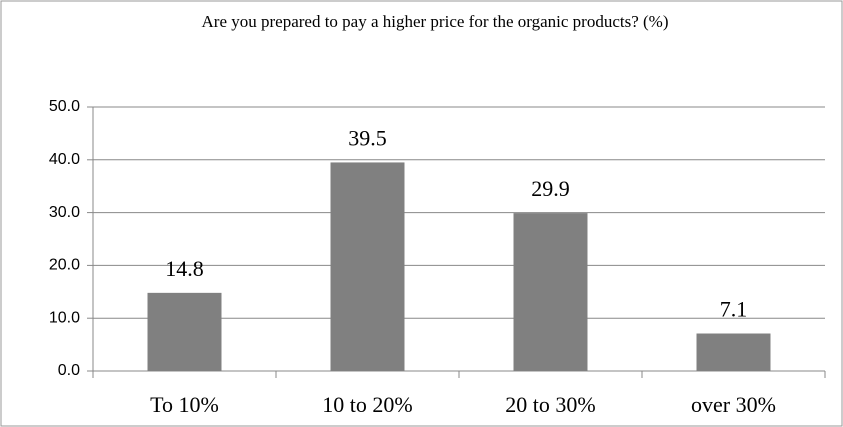 This screenshot has width=843, height=427. I want to click on x-tick-label: over 30%, so click(733, 404).